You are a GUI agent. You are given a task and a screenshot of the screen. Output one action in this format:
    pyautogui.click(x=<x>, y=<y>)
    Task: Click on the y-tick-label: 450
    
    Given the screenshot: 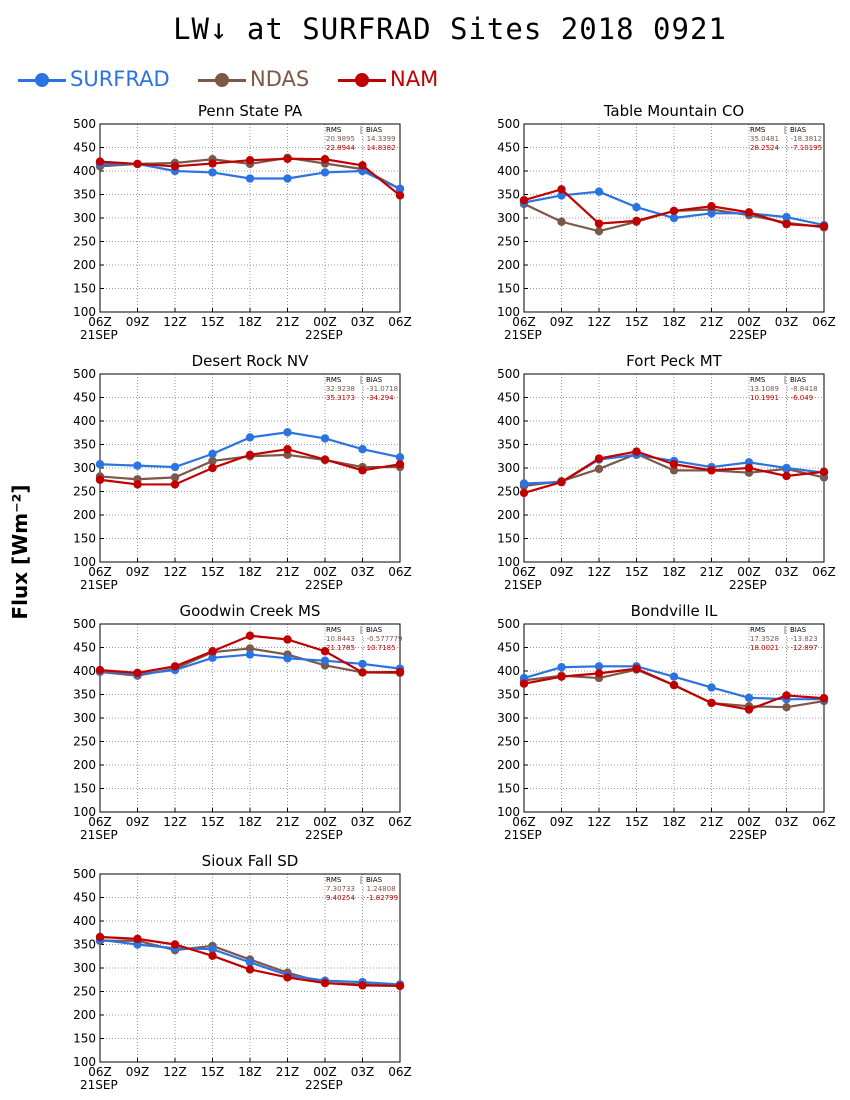 What is the action you would take?
    pyautogui.click(x=84, y=648)
    